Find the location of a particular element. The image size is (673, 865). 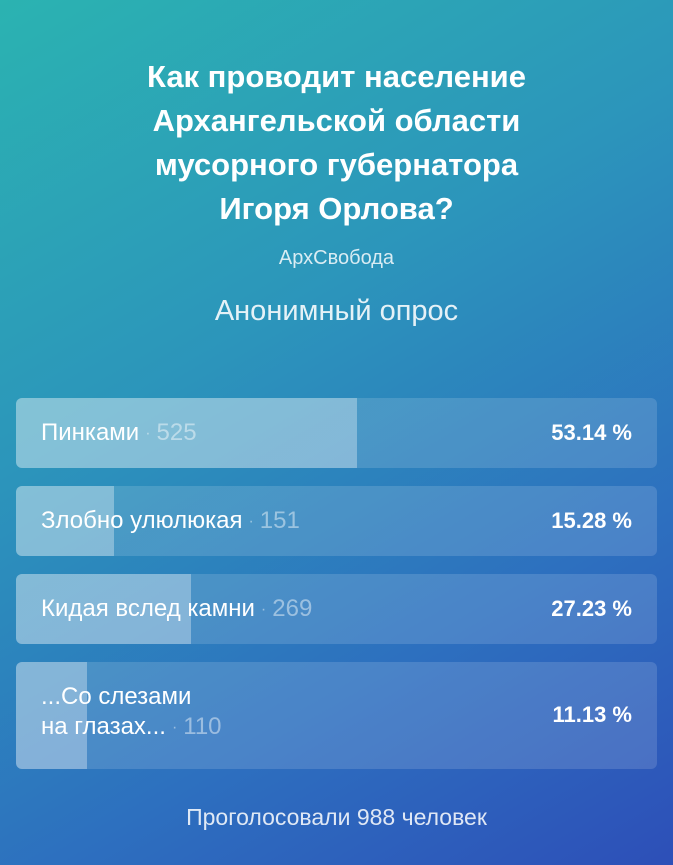

poll-option-1: Пинками · 525 53.14 % is located at coordinates (336, 433).